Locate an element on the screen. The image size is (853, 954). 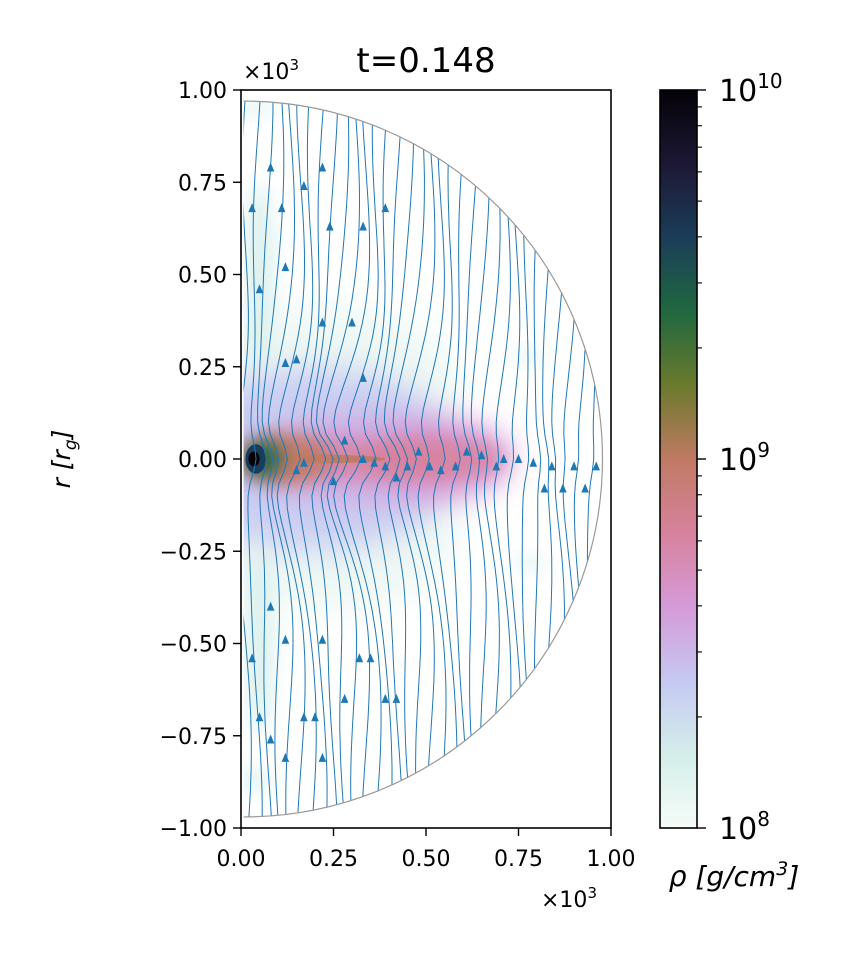
y-scale-label: ×10³ is located at coordinates (271, 70).